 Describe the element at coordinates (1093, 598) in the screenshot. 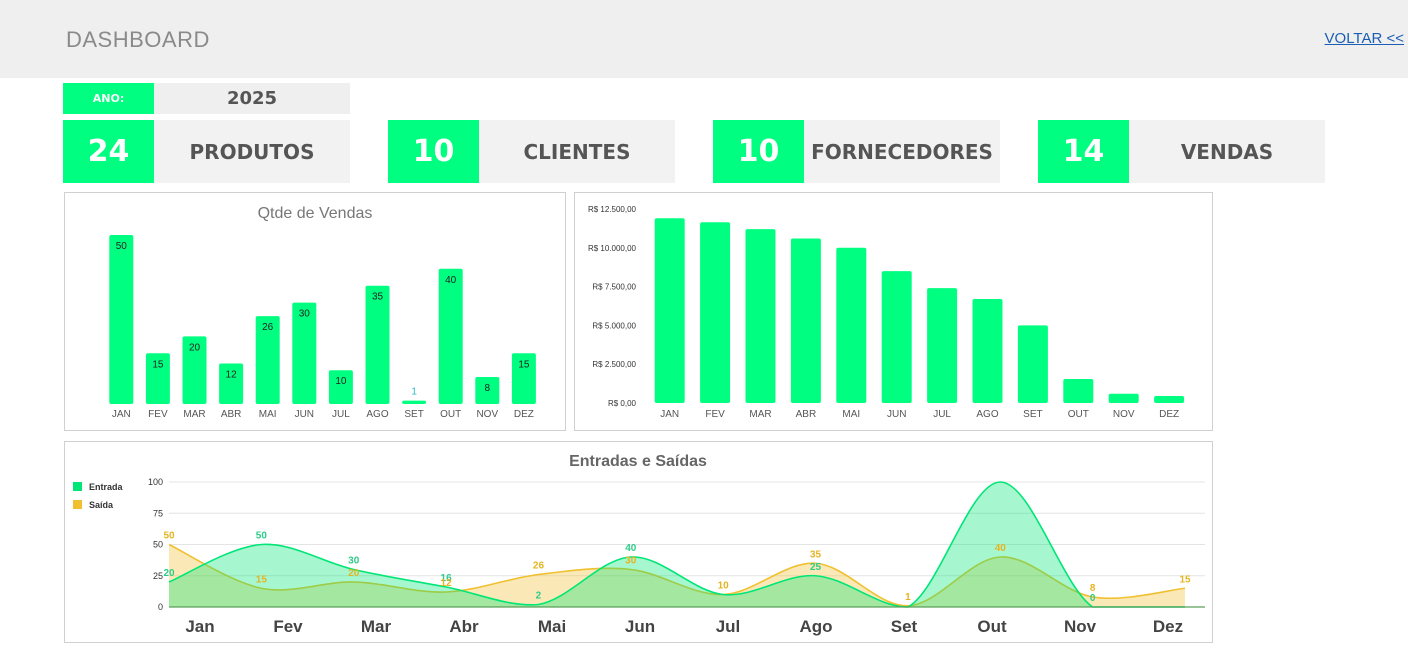

I see `data-label-entrada: 0` at that location.